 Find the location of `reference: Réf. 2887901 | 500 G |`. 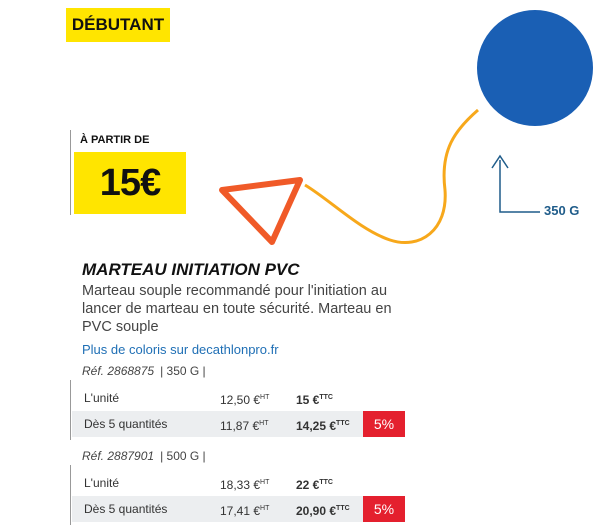

reference: Réf. 2887901 | 500 G | is located at coordinates (144, 456).